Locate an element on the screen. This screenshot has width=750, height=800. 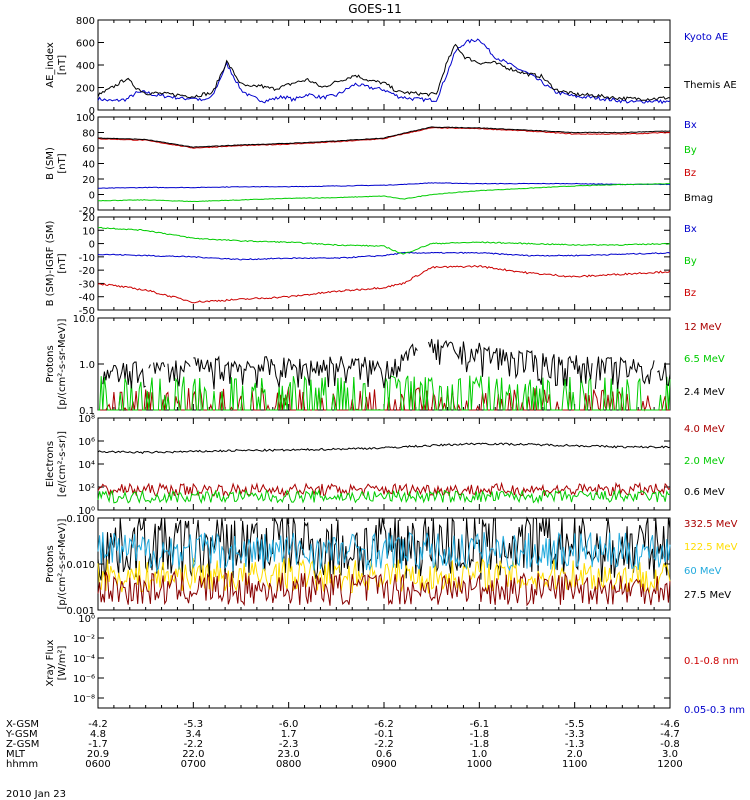
y-tick-label: 10⁸ is located at coordinates (86, 419).